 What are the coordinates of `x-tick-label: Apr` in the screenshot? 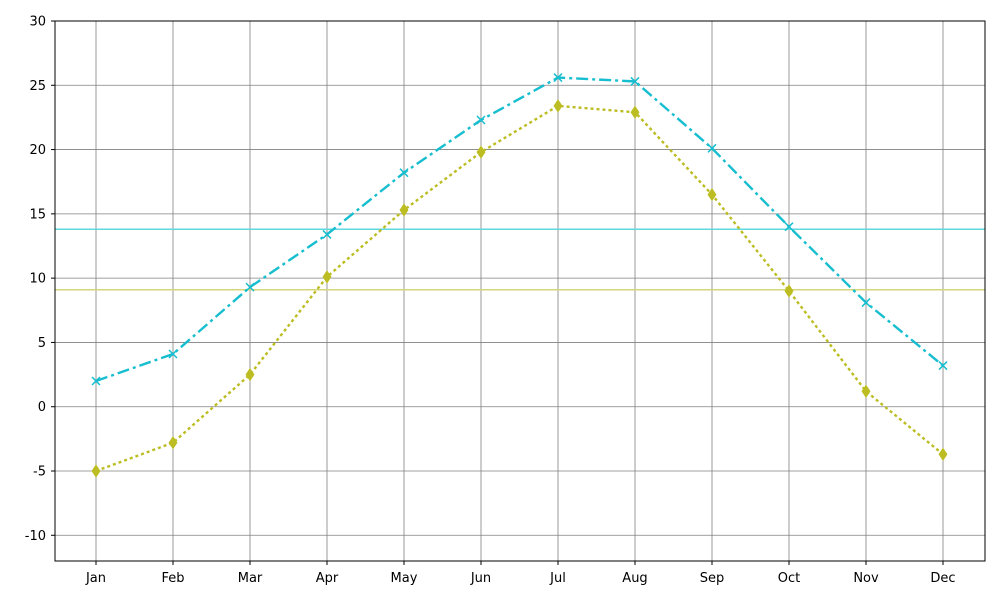 It's located at (327, 578).